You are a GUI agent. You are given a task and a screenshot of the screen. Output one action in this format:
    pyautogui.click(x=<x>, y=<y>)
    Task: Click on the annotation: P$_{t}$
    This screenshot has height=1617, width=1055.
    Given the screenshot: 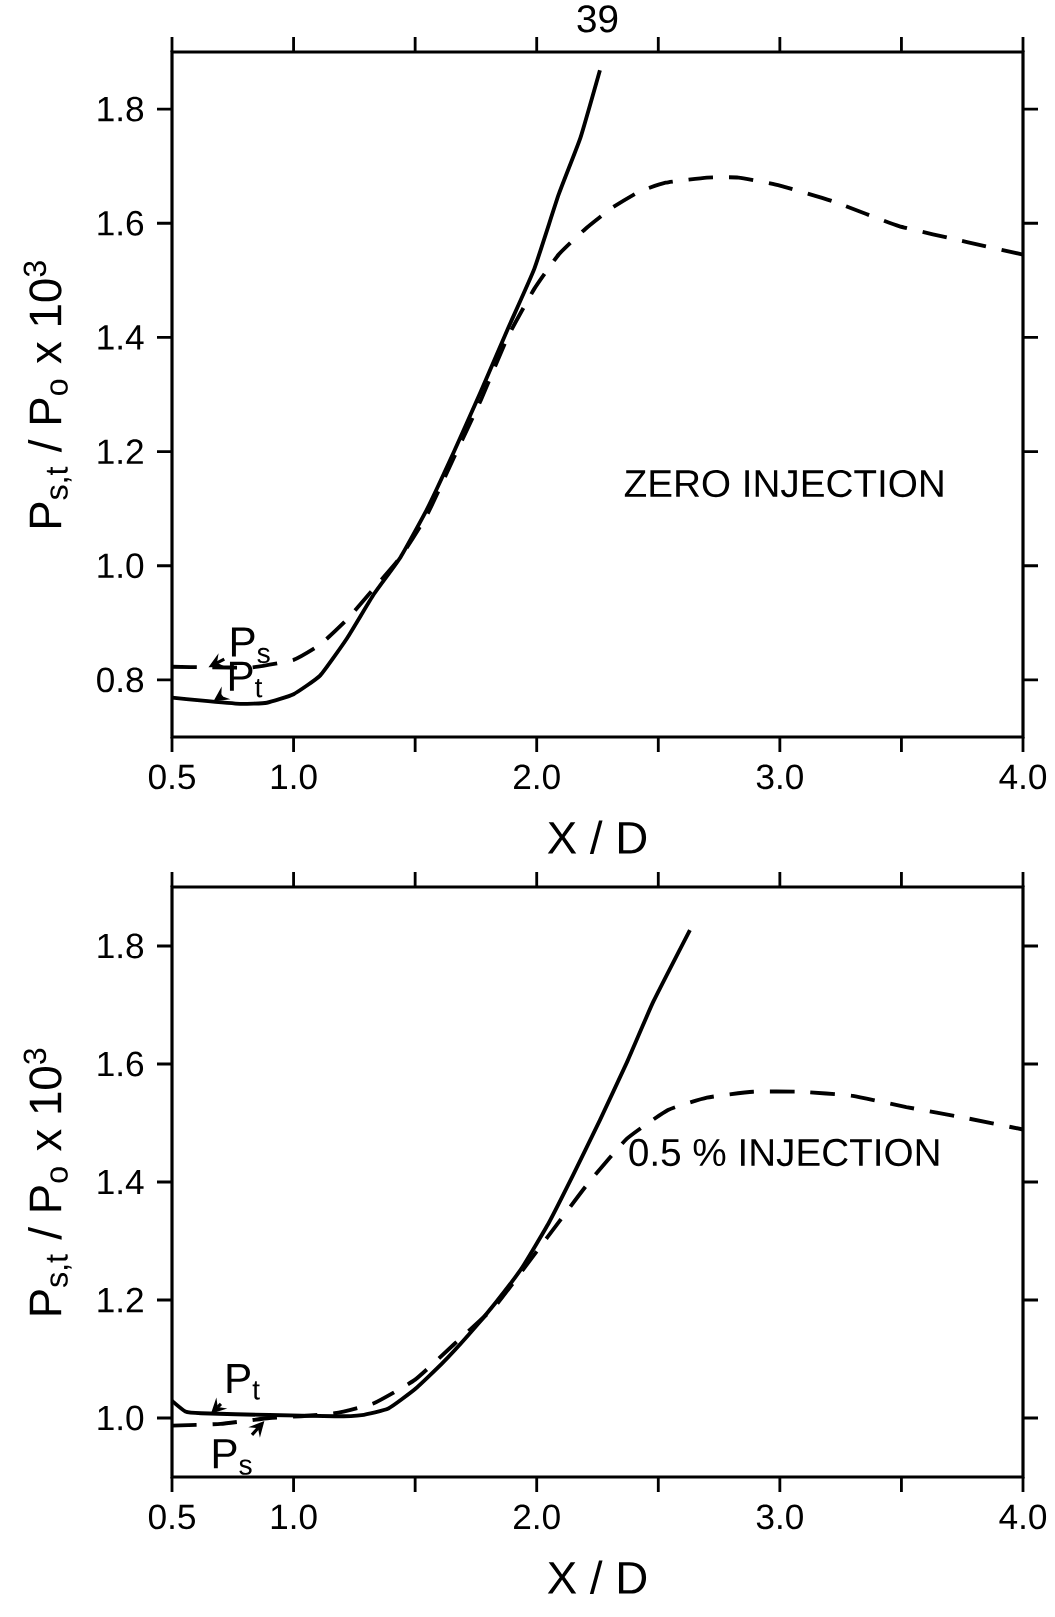 What is the action you would take?
    pyautogui.click(x=243, y=1382)
    